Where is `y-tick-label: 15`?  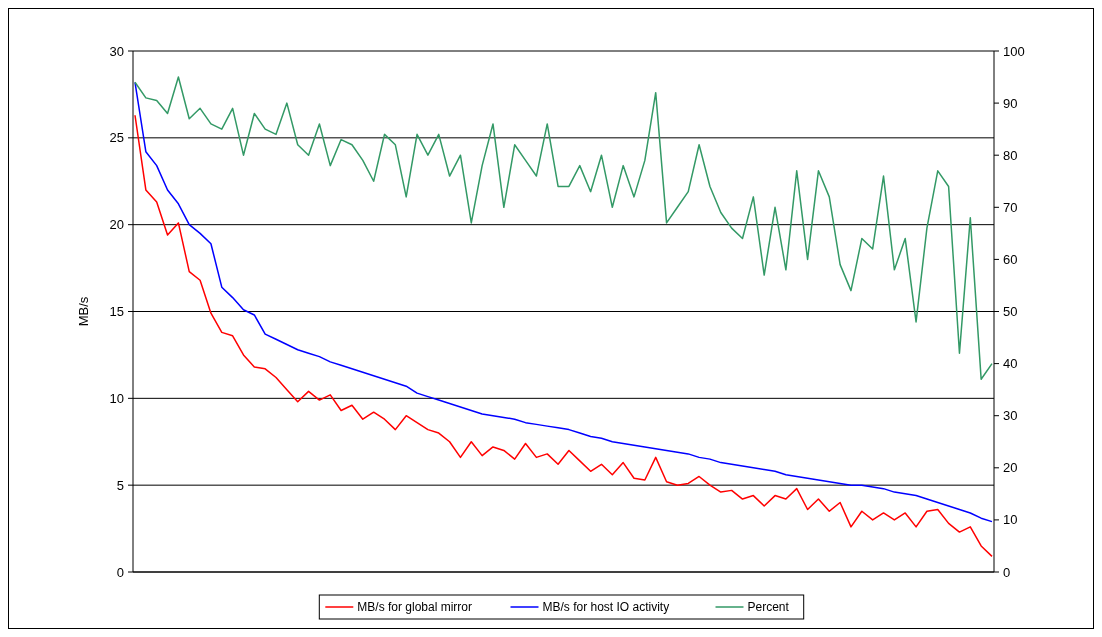
y-tick-label: 15 is located at coordinates (116, 312).